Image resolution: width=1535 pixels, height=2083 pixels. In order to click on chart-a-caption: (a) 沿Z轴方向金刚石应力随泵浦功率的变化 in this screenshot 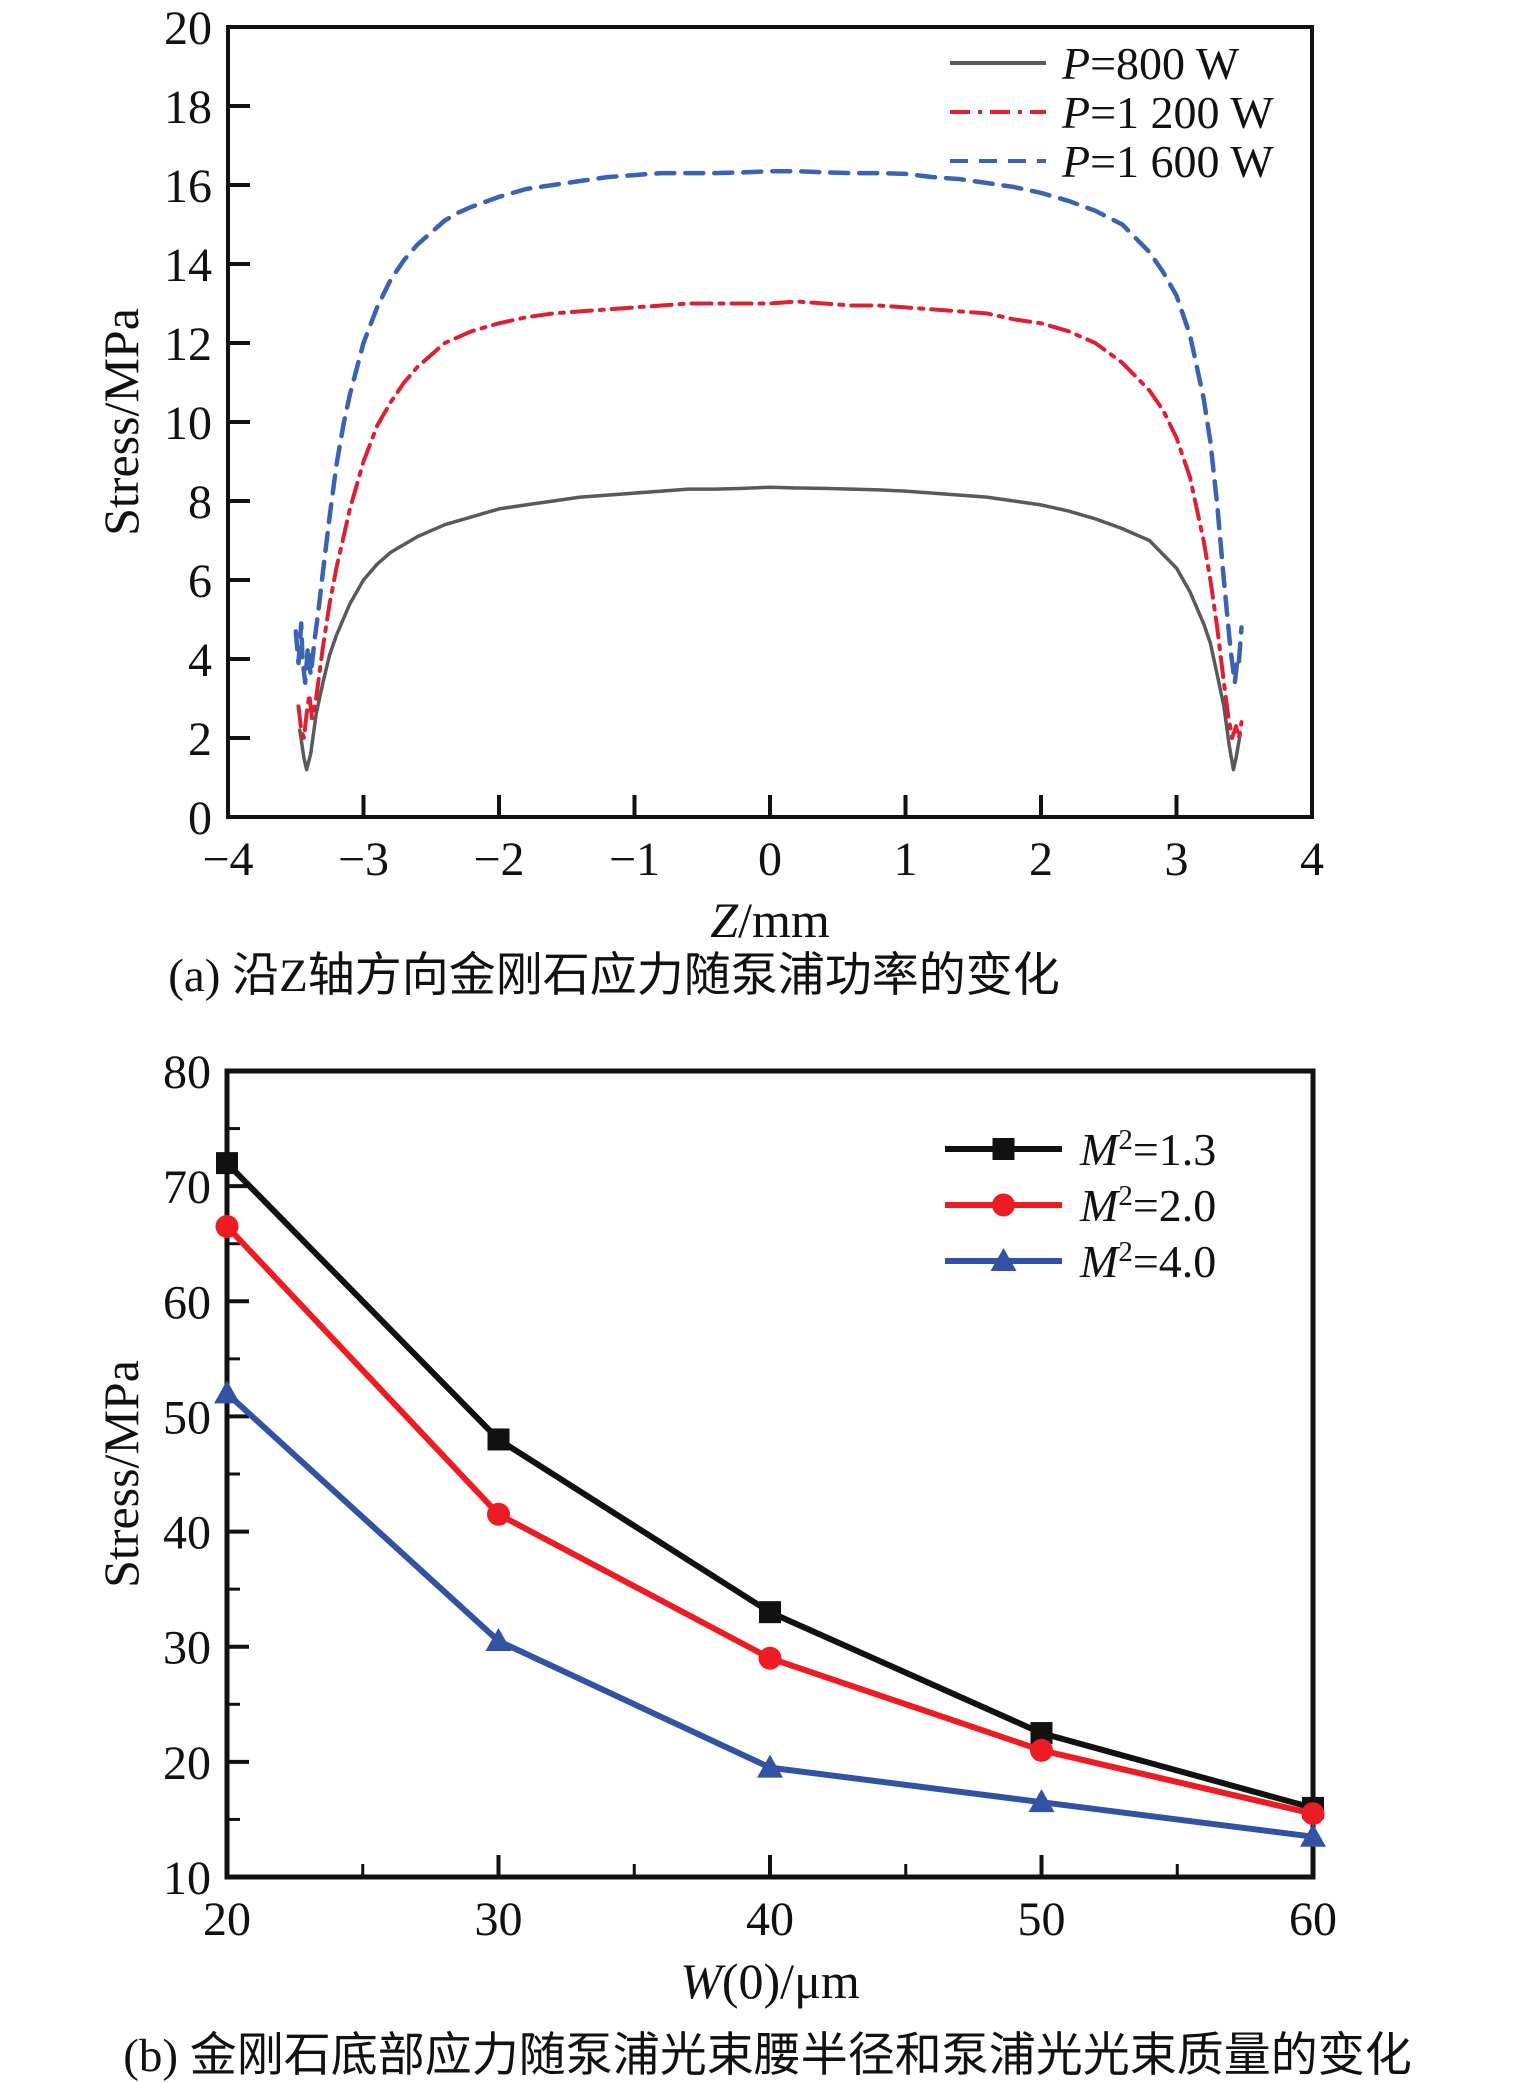, I will do `click(614, 976)`.